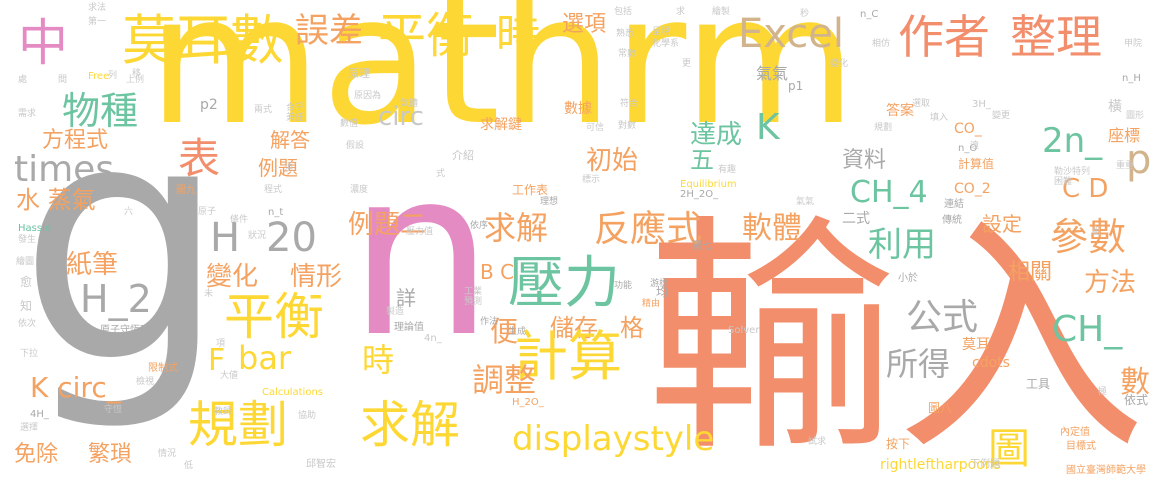 Image resolution: width=1175 pixels, height=482 pixels. What do you see at coordinates (421, 254) in the screenshot?
I see `word-n: n` at bounding box center [421, 254].